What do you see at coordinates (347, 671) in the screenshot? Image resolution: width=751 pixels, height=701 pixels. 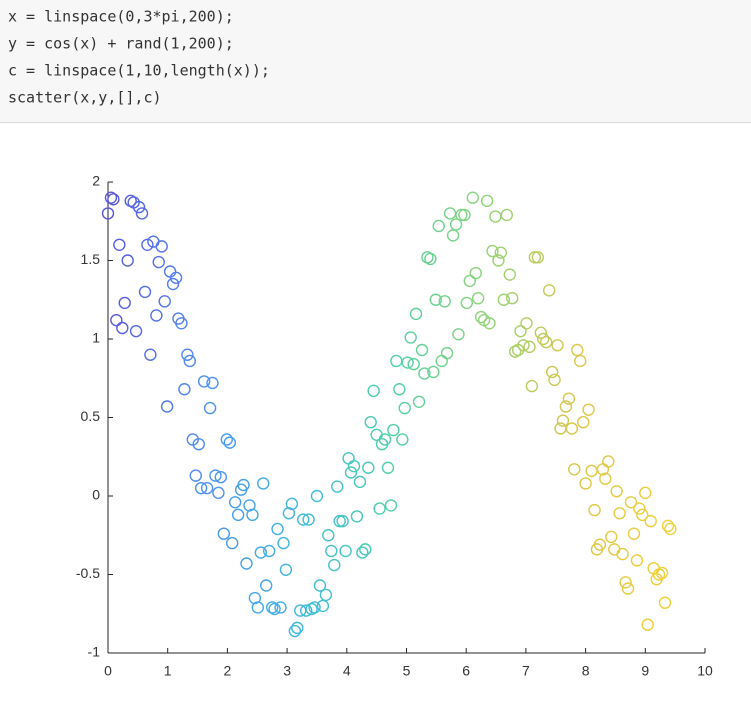 I see `x-tick-label: 4` at bounding box center [347, 671].